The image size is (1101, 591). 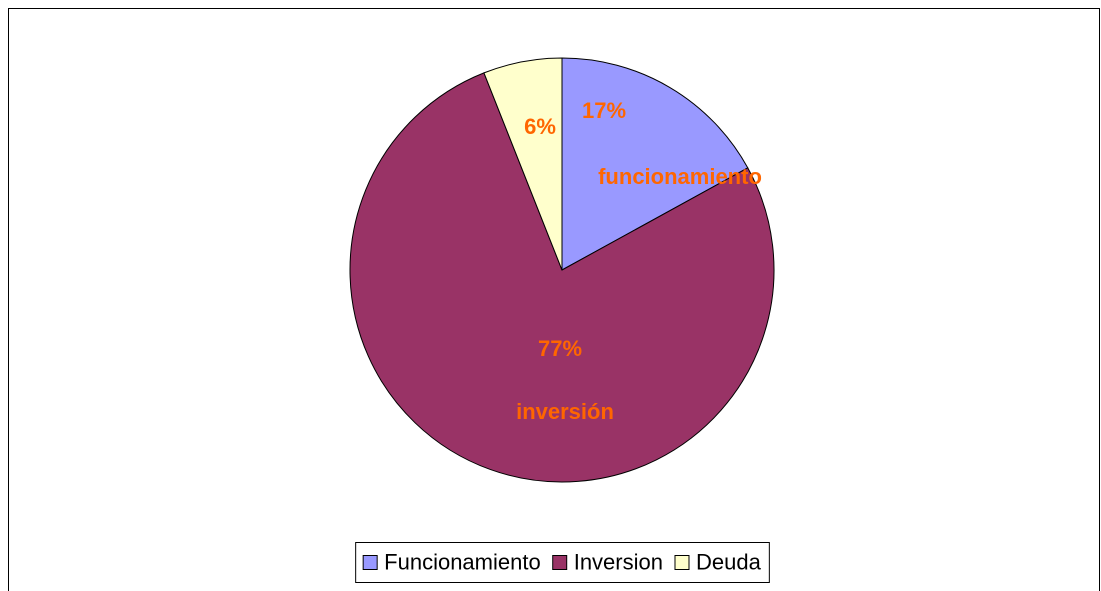 I want to click on legend-label: Deuda, so click(x=729, y=561).